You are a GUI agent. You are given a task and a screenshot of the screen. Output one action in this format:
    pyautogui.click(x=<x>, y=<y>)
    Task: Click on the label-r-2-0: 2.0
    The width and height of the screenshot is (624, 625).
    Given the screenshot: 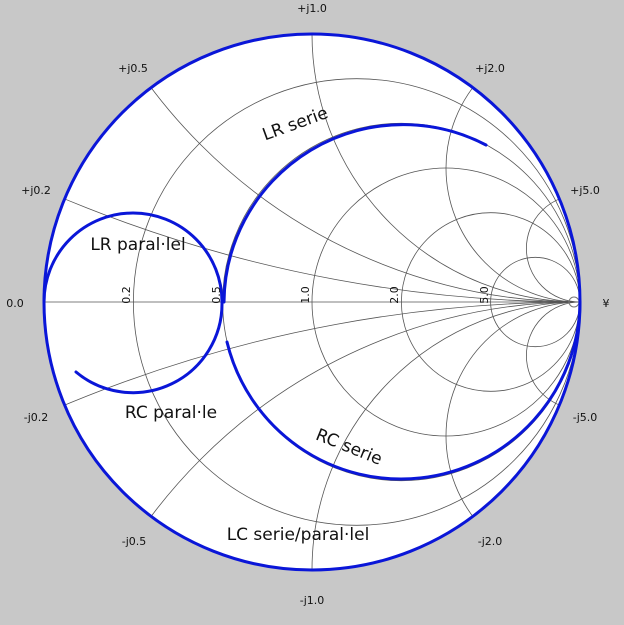 What is the action you would take?
    pyautogui.click(x=394, y=295)
    